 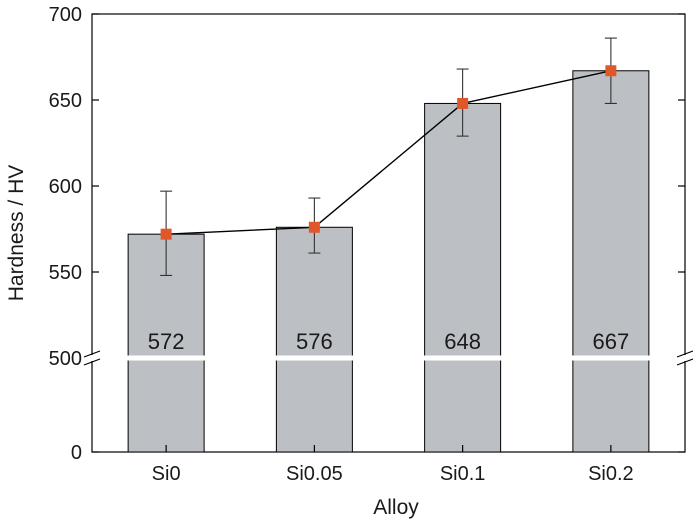 I want to click on bar-Si0.1, so click(x=463, y=277).